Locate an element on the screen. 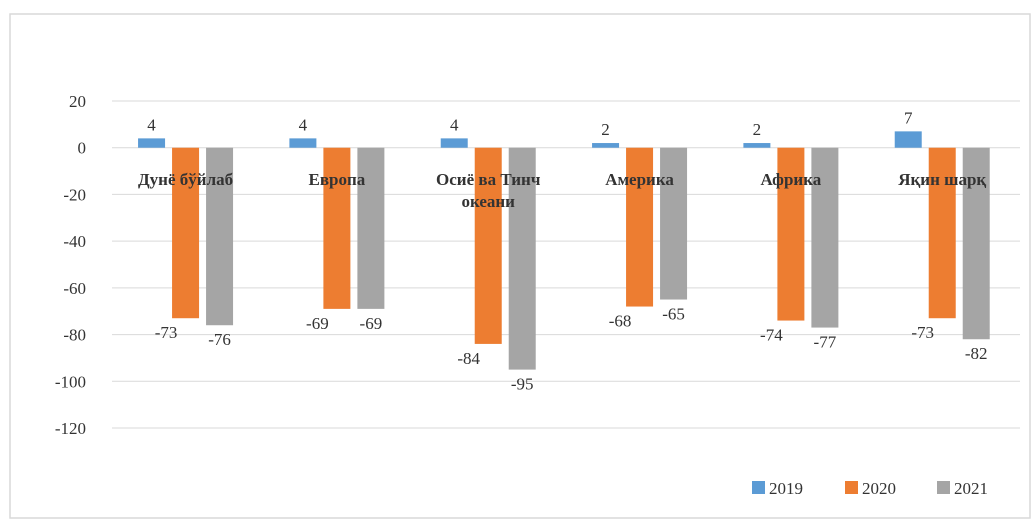  category-label: Дунё бўйлаб is located at coordinates (185, 179).